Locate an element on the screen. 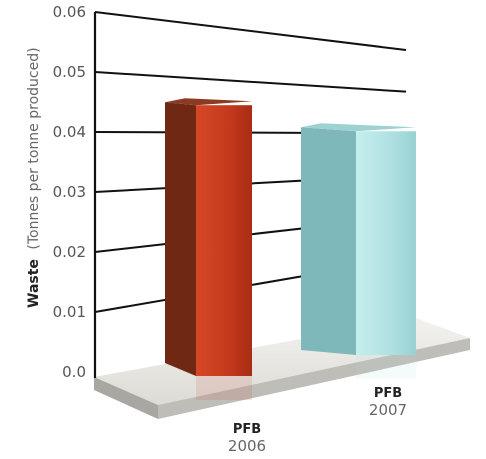  y-tick-label: 0.02 is located at coordinates (69, 252).